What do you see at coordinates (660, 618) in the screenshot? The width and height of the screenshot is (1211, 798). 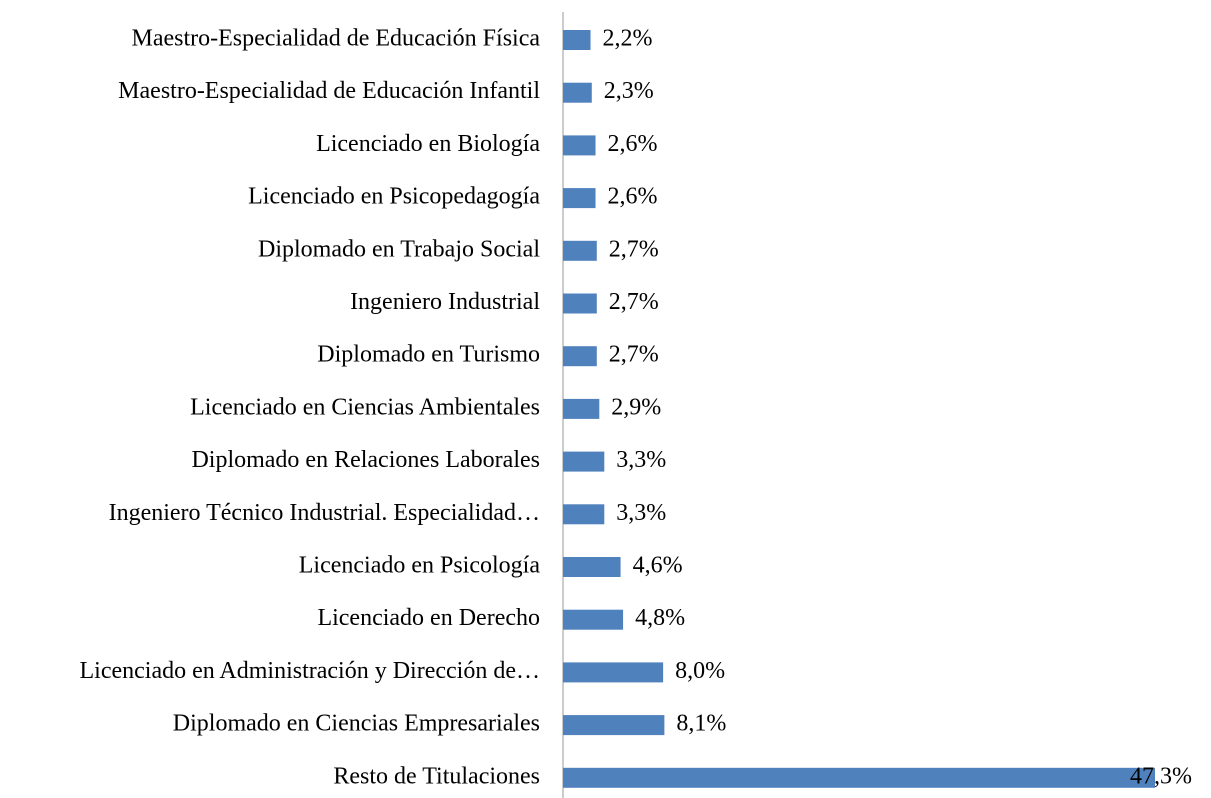 I see `data-label: 4,8%` at bounding box center [660, 618].